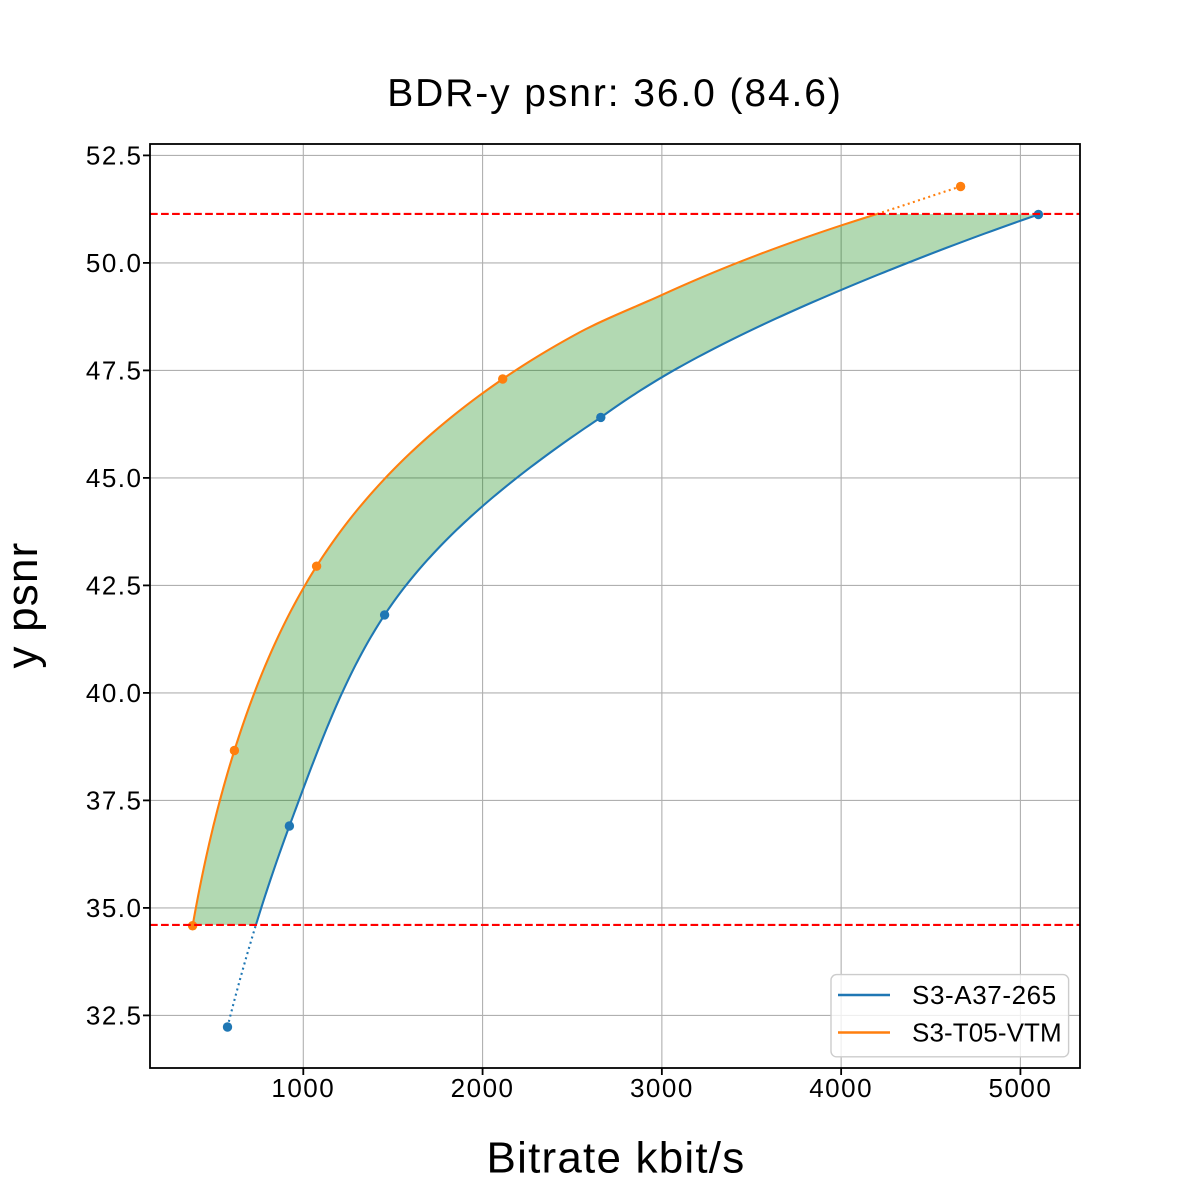 Image resolution: width=1200 pixels, height=1200 pixels. Describe the element at coordinates (114, 908) in the screenshot. I see `svg-text: 35.0` at that location.